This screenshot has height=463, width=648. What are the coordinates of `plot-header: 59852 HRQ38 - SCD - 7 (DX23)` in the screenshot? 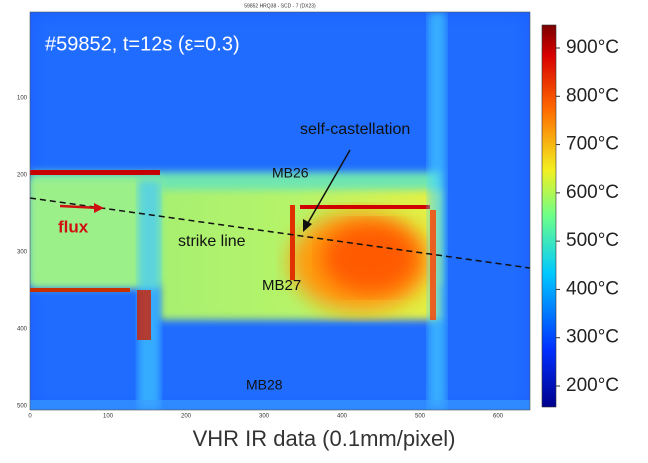 It's located at (280, 6).